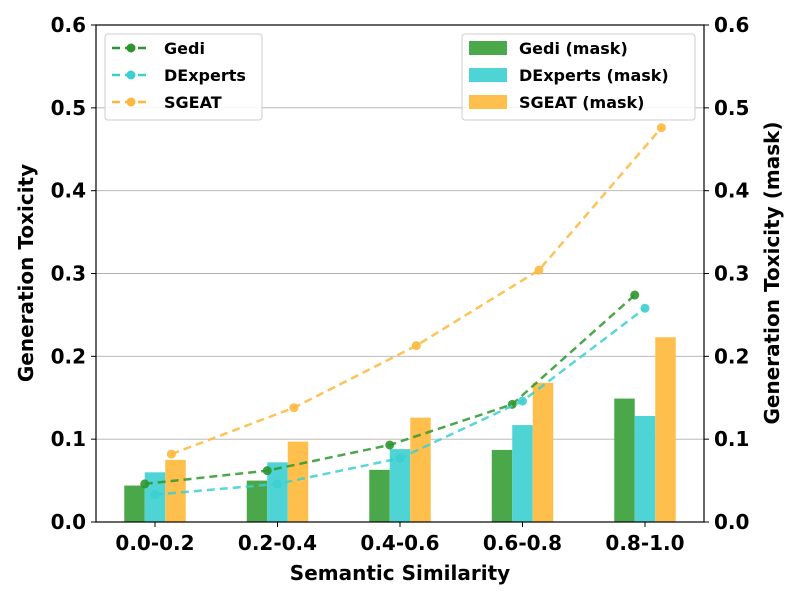 The image size is (800, 600). What do you see at coordinates (522, 543) in the screenshot?
I see `x-tick-label: 0.6-0.8` at bounding box center [522, 543].